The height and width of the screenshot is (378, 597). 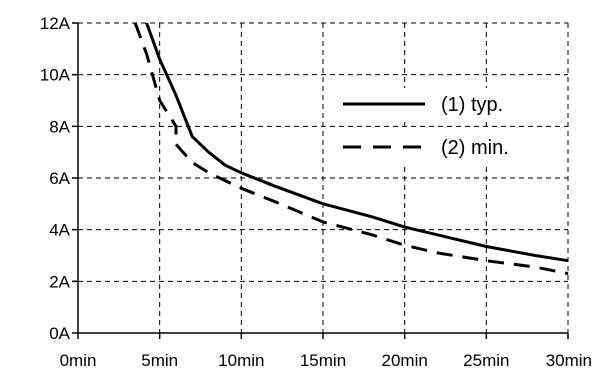 I want to click on x-tick-label: 25min, so click(x=486, y=360).